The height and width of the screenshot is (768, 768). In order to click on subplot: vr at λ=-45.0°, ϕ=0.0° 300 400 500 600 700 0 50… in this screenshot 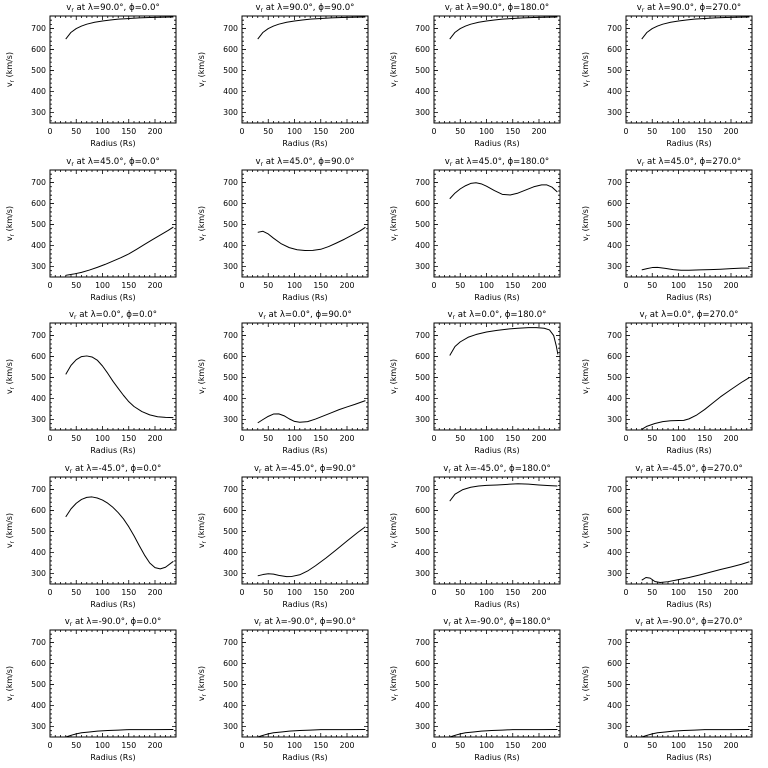, I will do `click(91, 536)`.